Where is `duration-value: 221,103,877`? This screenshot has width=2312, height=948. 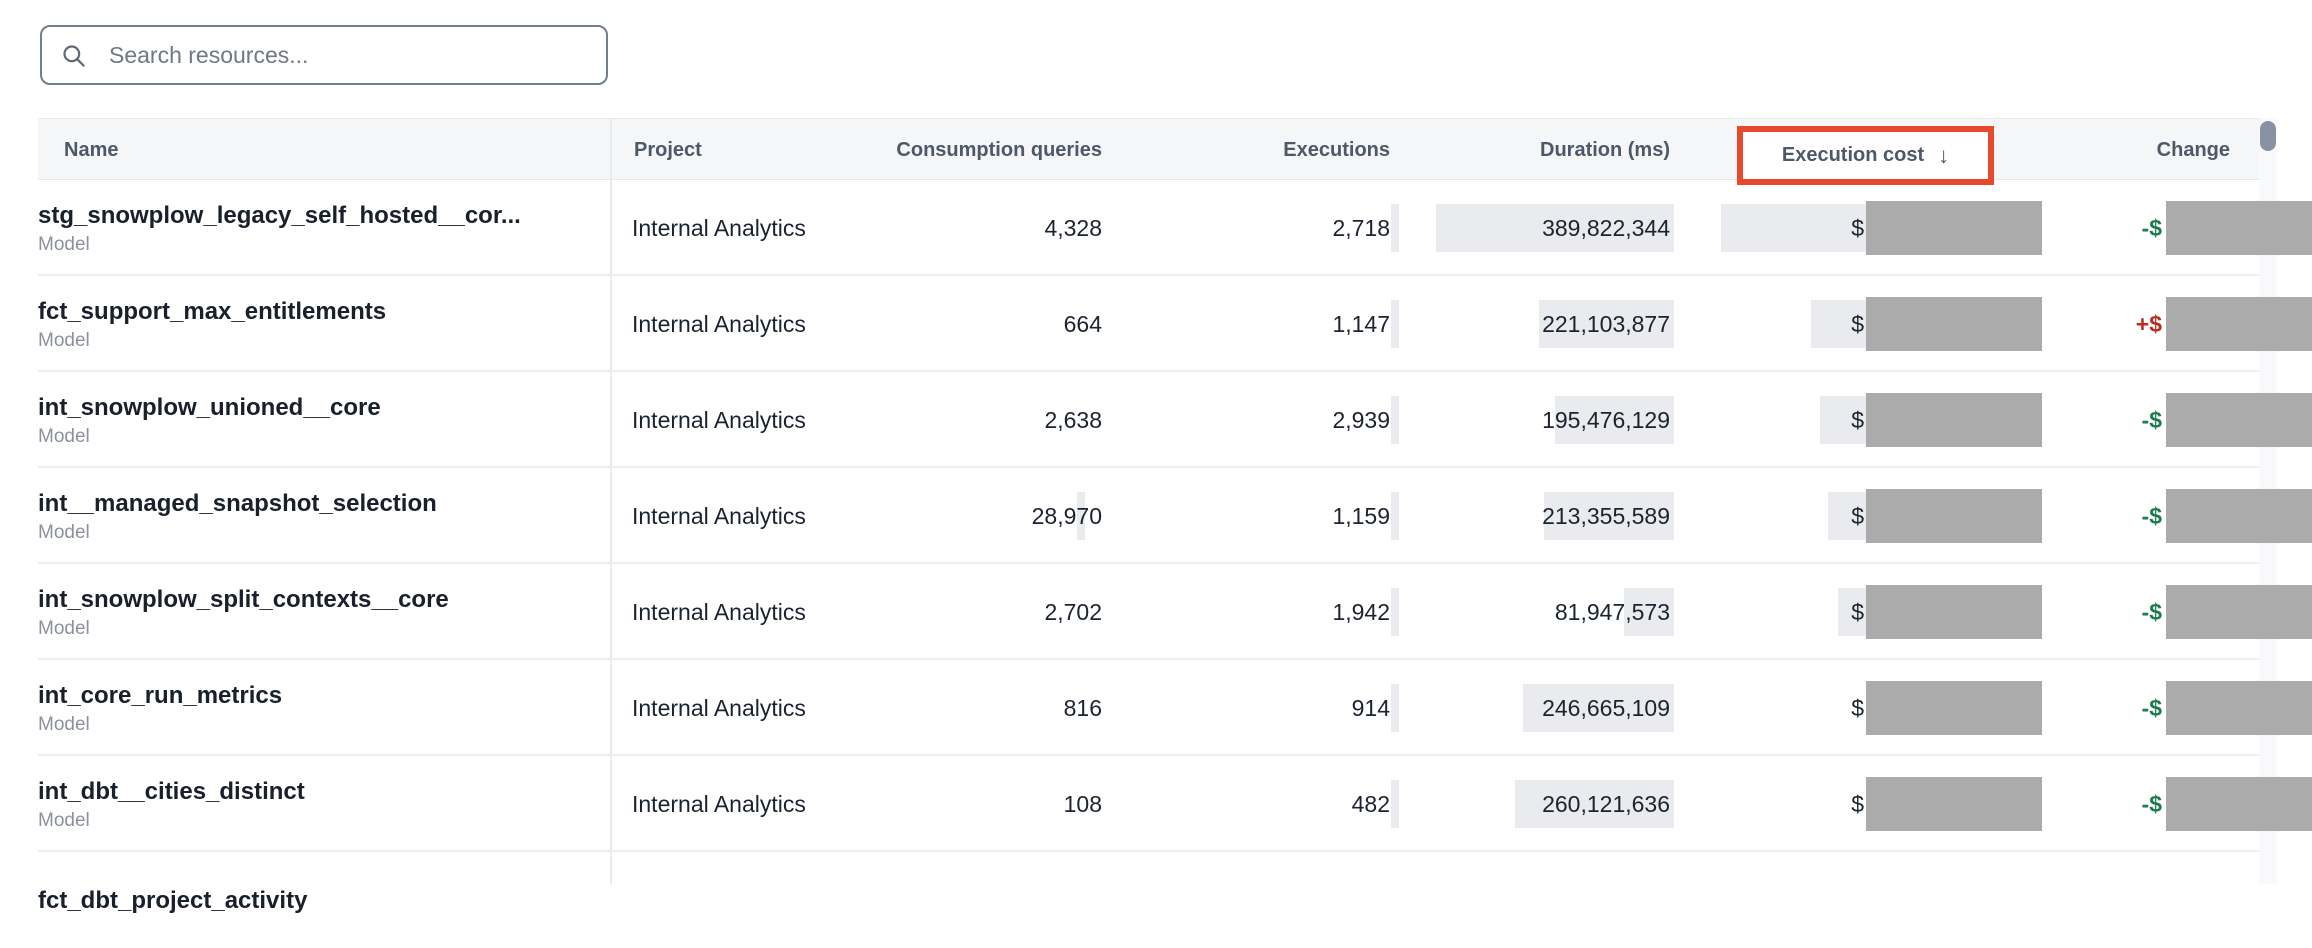 duration-value: 221,103,877 is located at coordinates (1606, 323).